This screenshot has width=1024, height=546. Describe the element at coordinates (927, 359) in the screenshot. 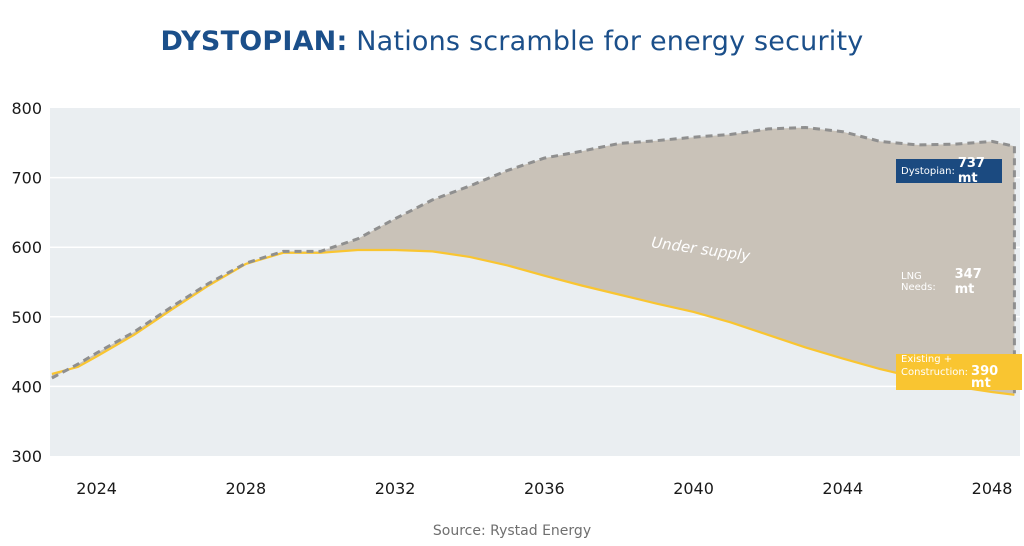

I see `existing-label-line1: Existing +` at that location.